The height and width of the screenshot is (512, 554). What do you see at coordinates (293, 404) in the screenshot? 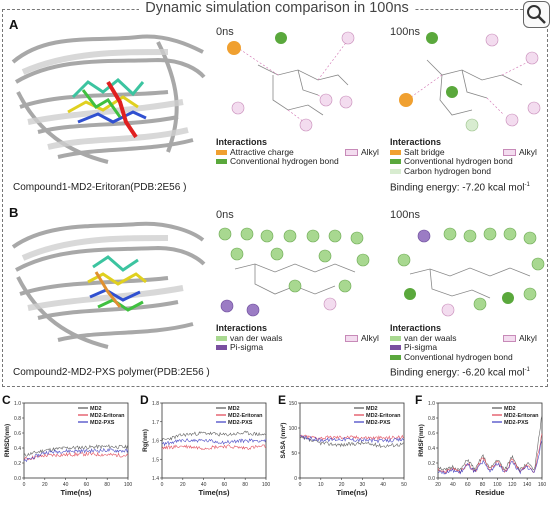
I see `y-tick-label: 150` at bounding box center [293, 404].